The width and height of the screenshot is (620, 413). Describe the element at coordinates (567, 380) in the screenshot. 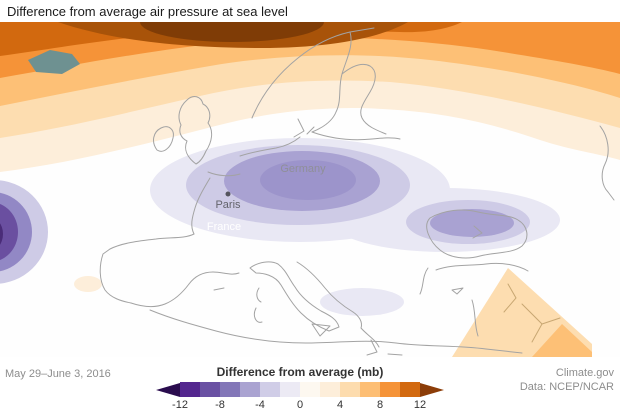

I see `credits: Climate.gov Data: NCEP/NCAR` at that location.